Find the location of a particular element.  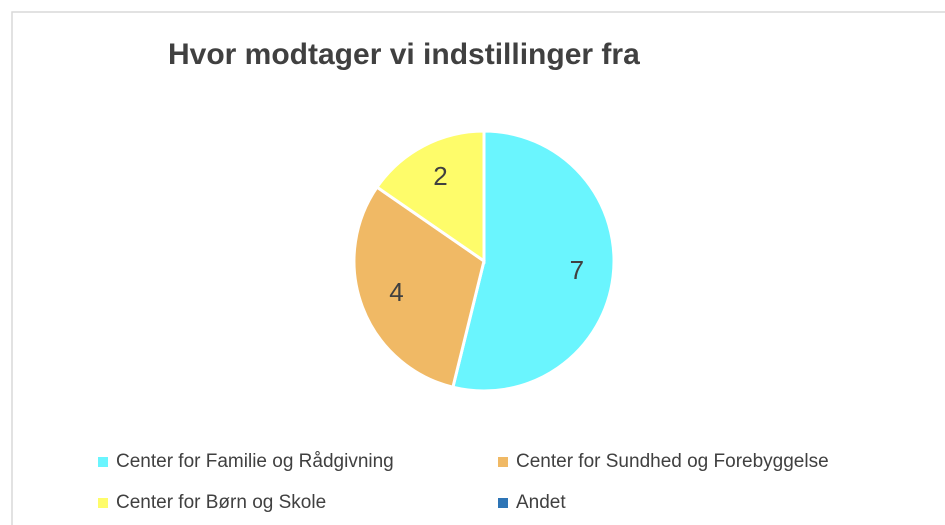

legend-label: Center for Sundhed og Forebyggelse is located at coordinates (672, 461).